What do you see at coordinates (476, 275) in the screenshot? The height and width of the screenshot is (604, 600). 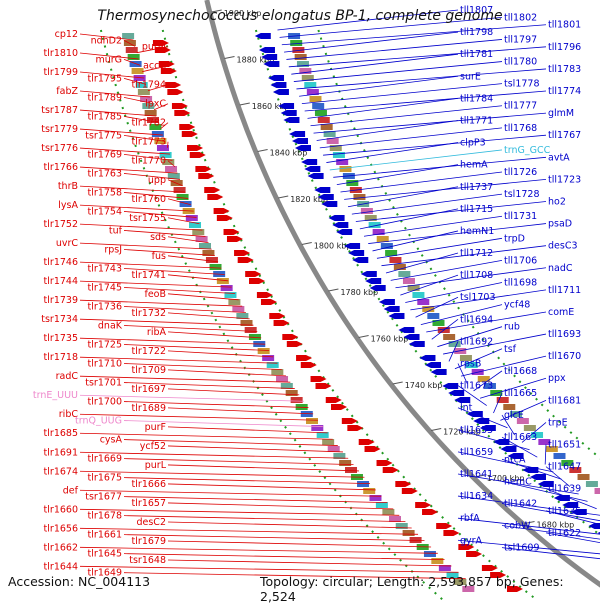 I see `gene-label: tll1708` at bounding box center [476, 275].